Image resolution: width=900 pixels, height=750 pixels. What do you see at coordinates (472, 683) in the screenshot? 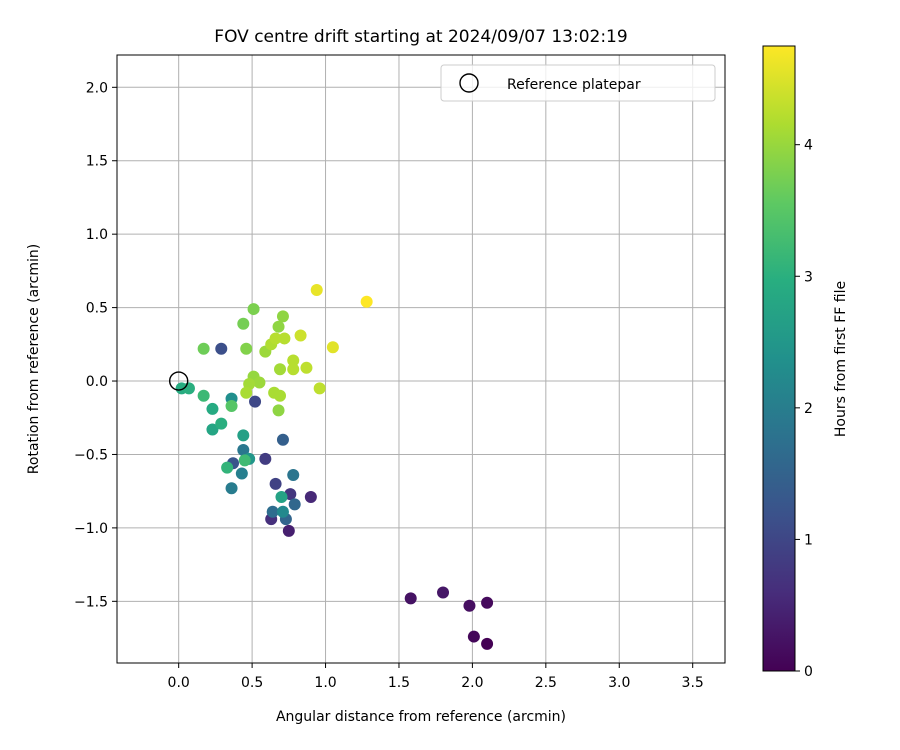
I see `x-tick-label: 2.0` at bounding box center [472, 683].